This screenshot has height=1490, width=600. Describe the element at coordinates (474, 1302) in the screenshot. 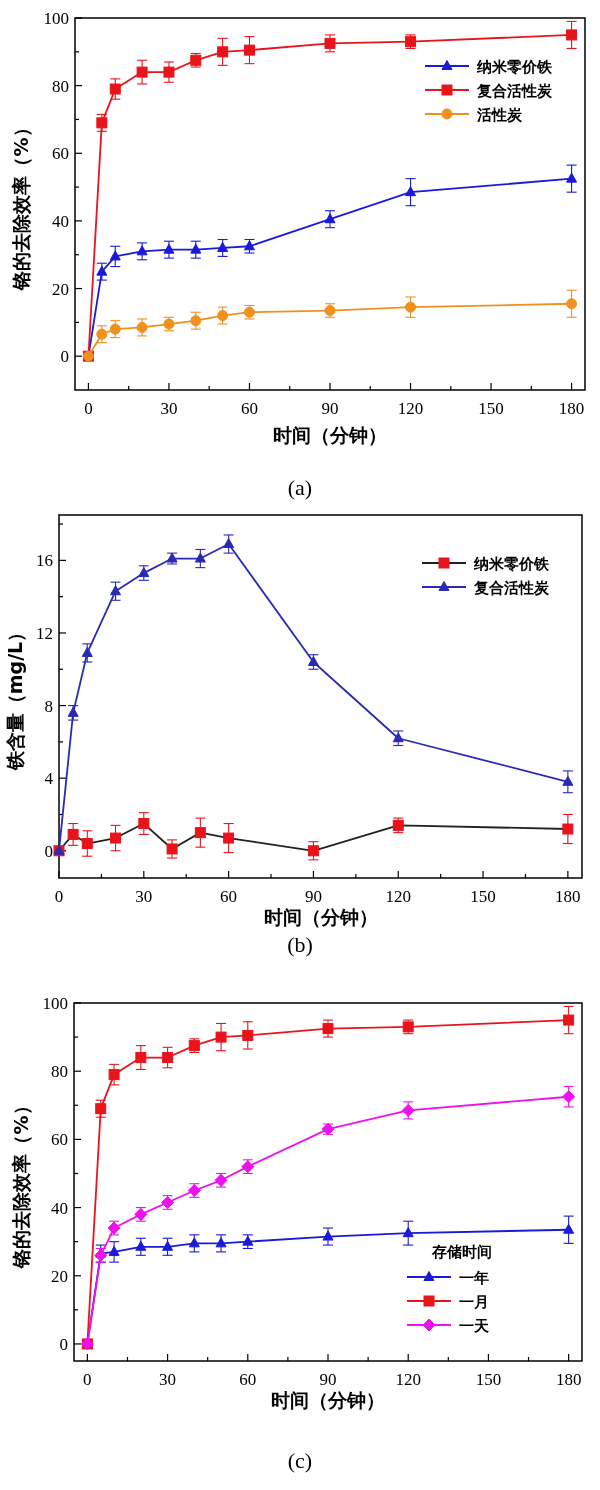

I see `legend-label: 一月` at that location.